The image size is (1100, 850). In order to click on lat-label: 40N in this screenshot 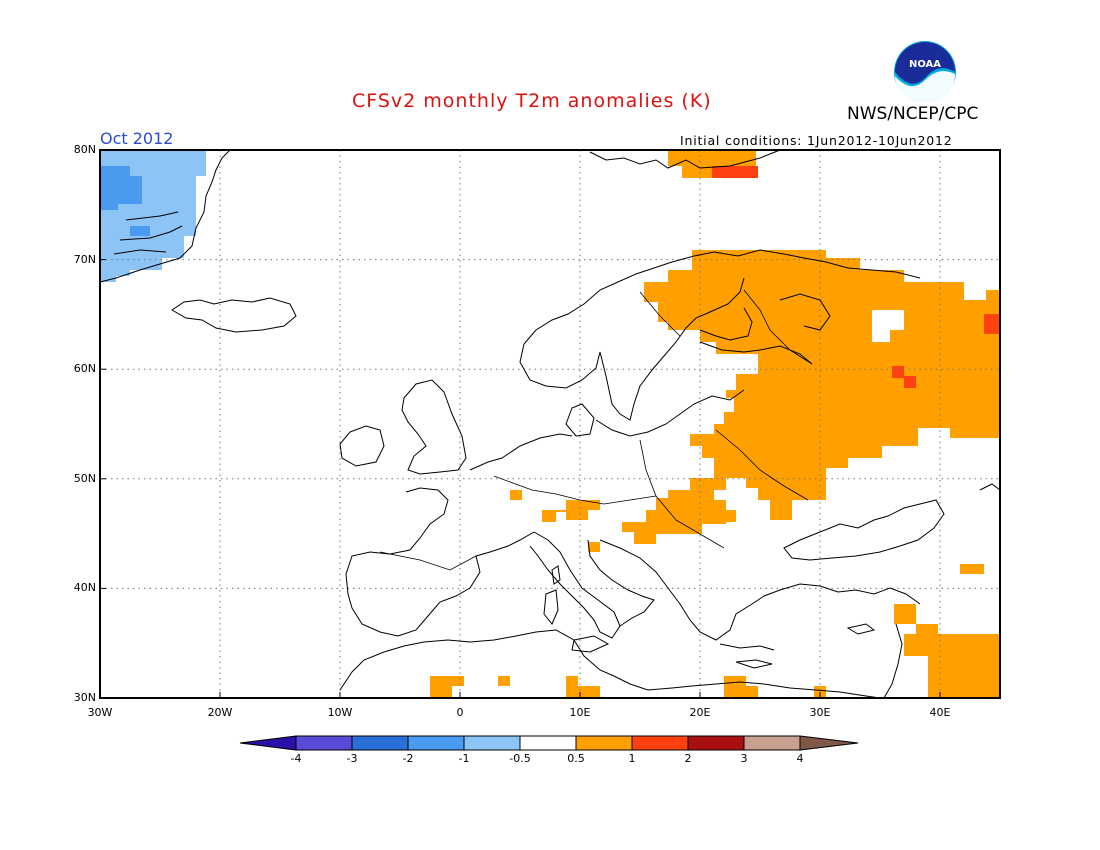, I will do `click(84, 588)`.